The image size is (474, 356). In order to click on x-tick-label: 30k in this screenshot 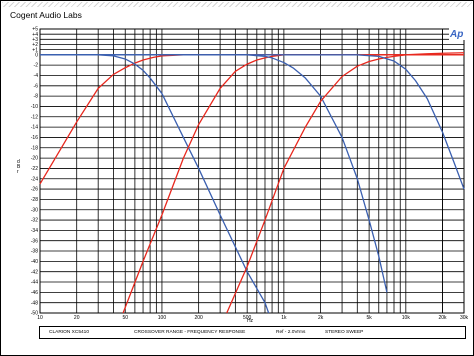, I will do `click(464, 318)`.